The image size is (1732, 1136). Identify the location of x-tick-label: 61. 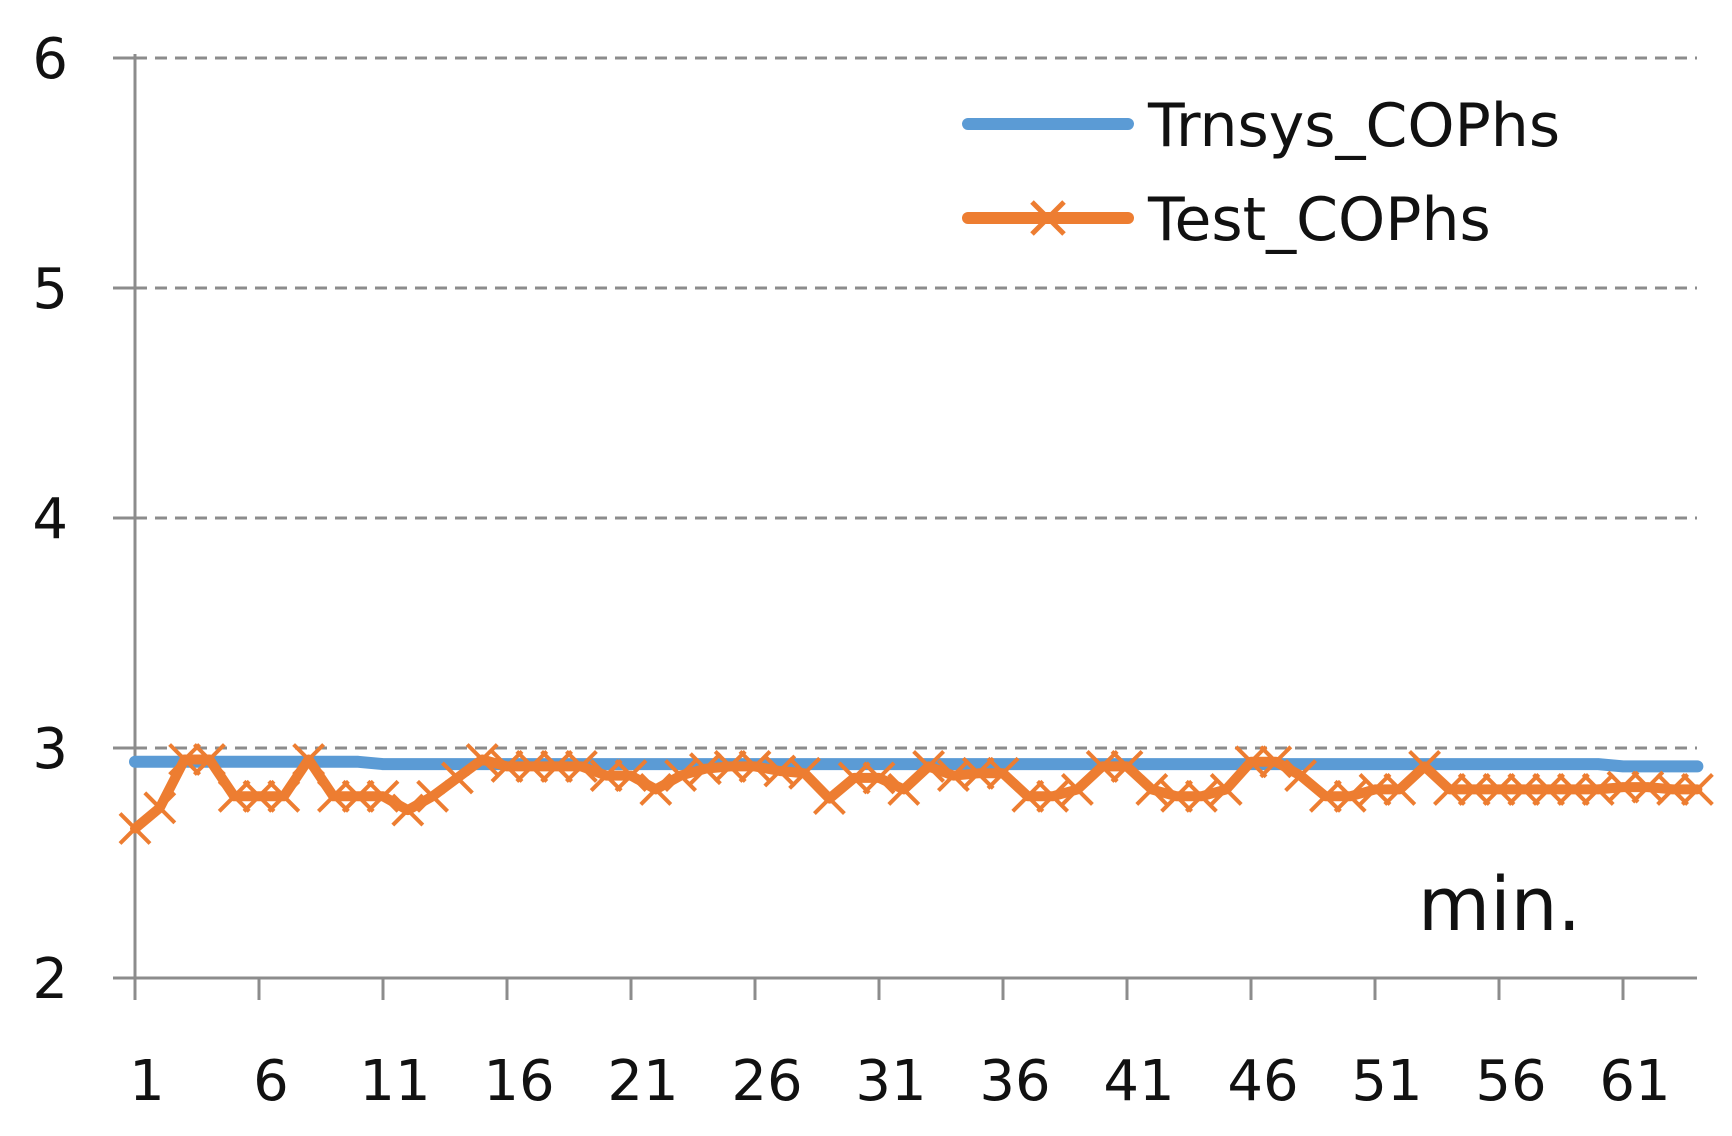
(1634, 1081).